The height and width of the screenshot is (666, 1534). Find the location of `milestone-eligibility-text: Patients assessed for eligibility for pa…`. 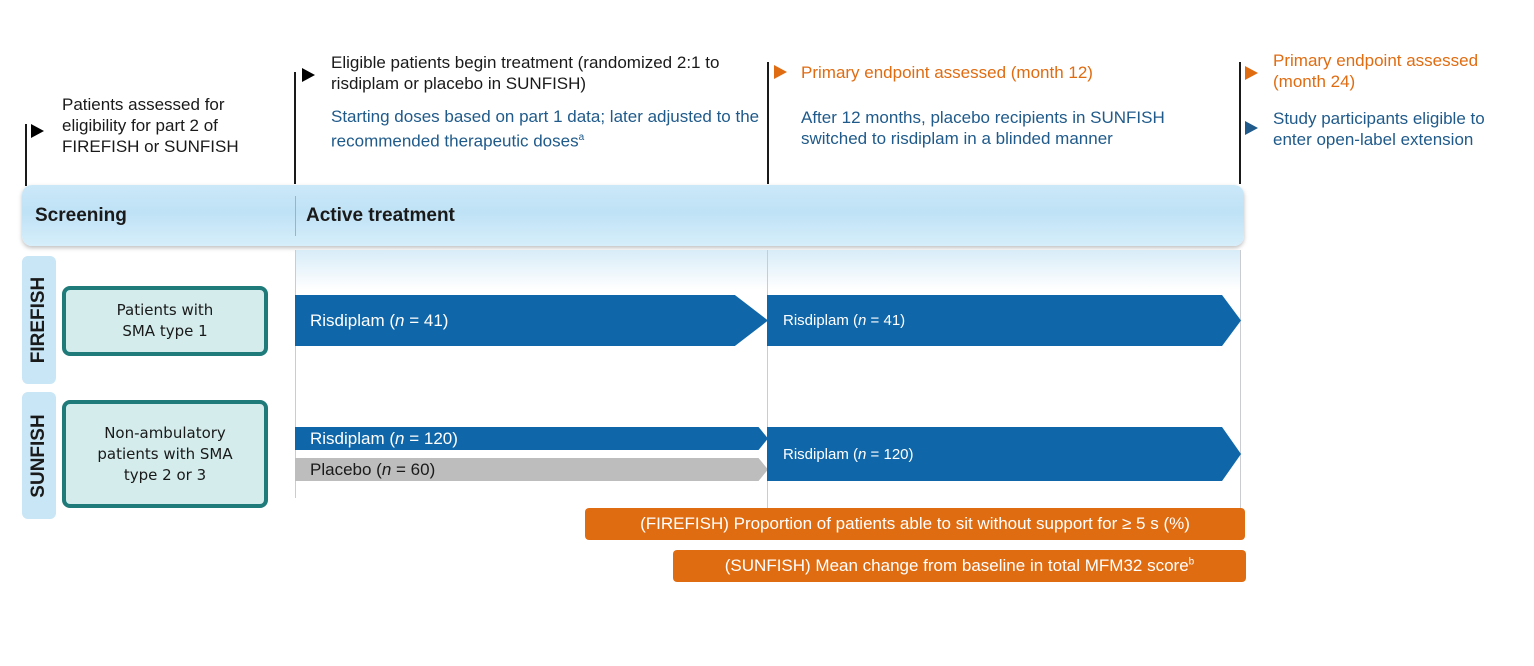

milestone-eligibility-text: Patients assessed for eligibility for pa… is located at coordinates (150, 125).